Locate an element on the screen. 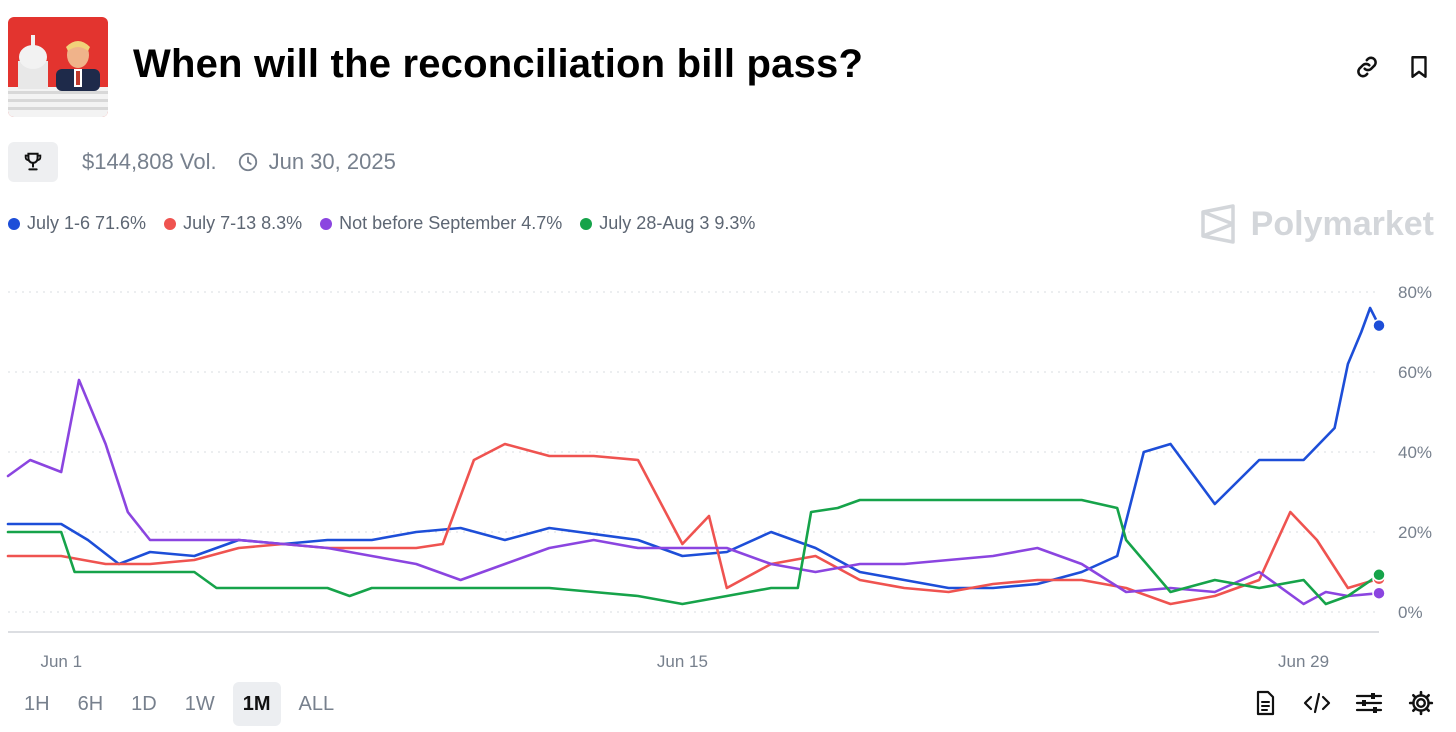  brand-watermark: Polymarket is located at coordinates (1316, 224).